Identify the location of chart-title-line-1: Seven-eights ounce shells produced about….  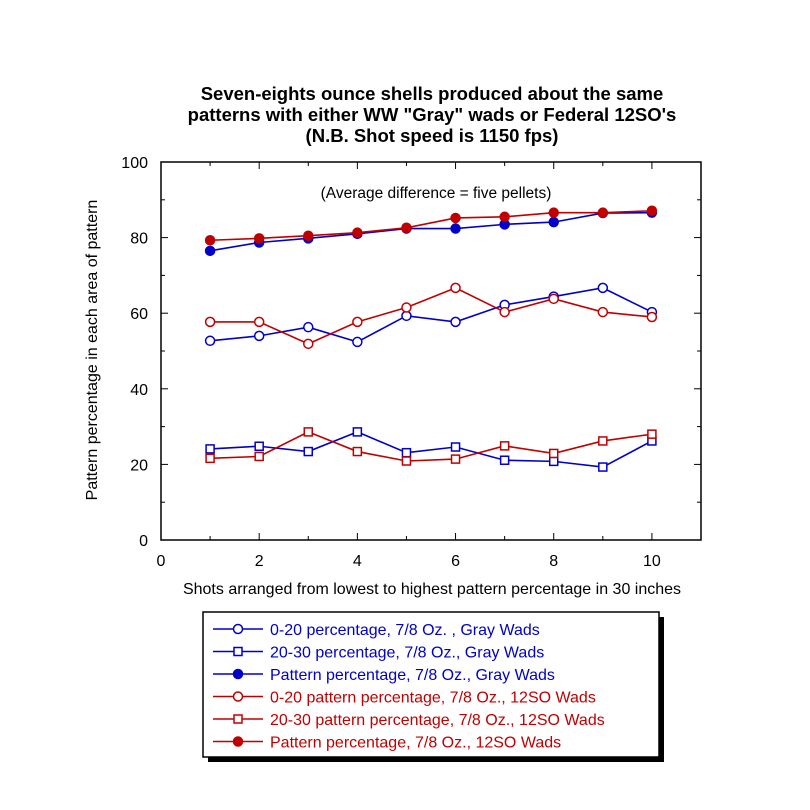
(432, 93).